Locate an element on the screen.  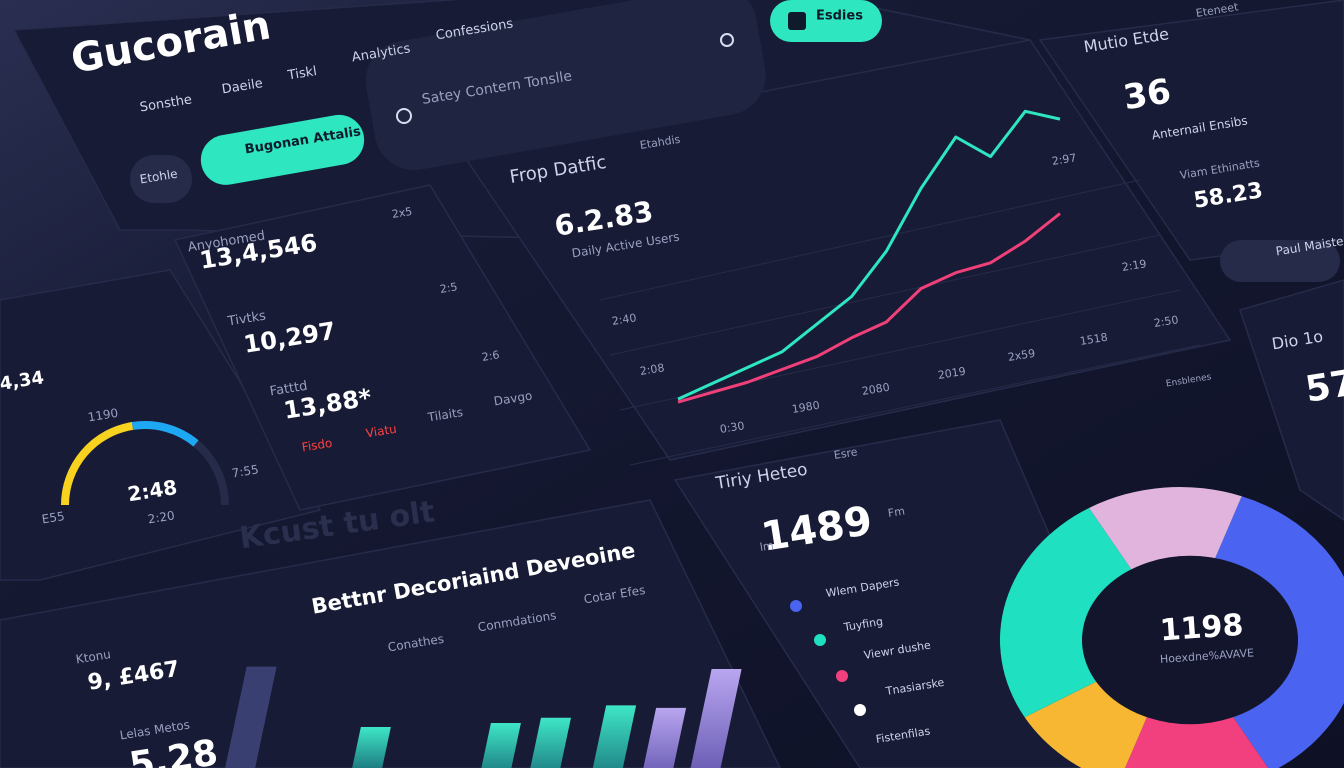
label: lm is located at coordinates (767, 546).